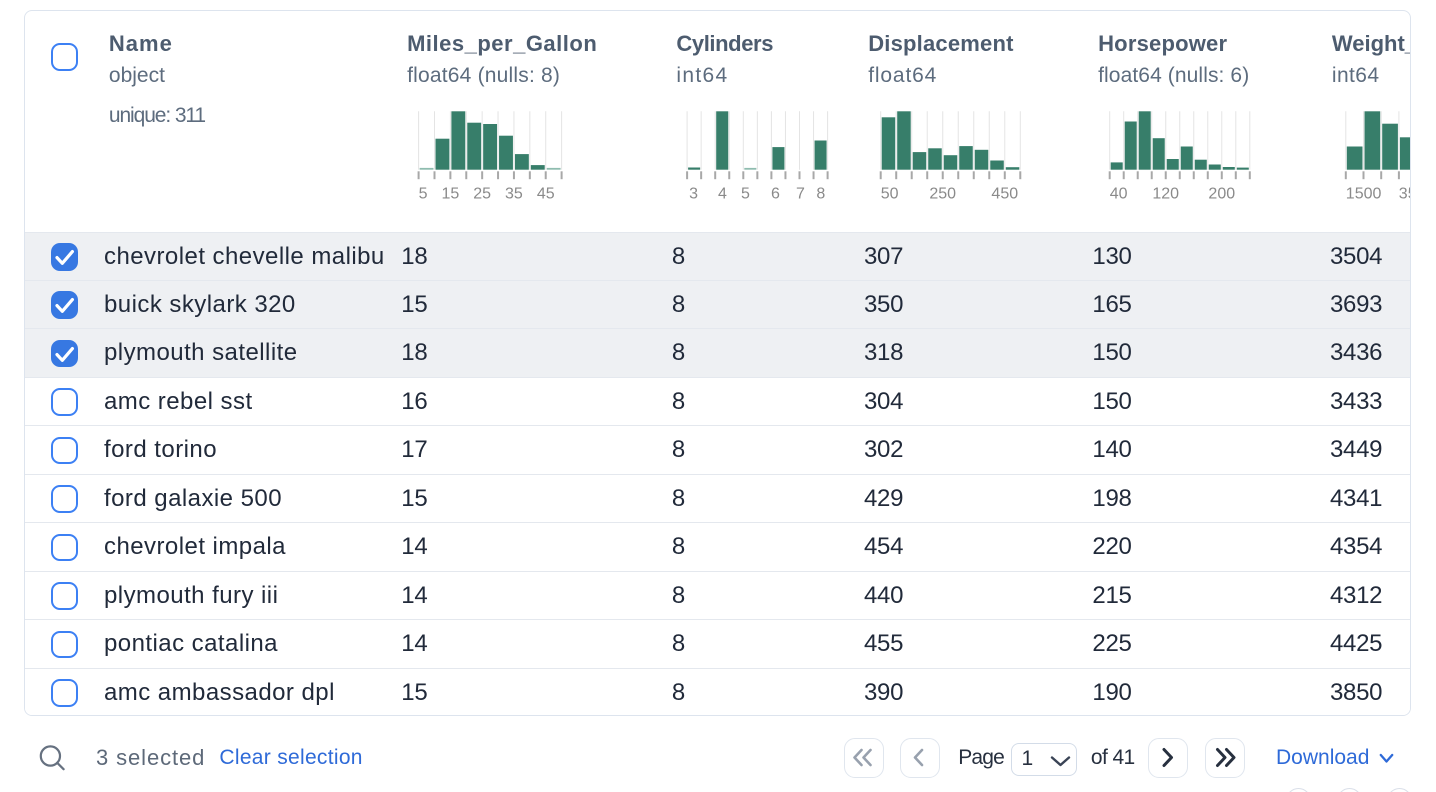 This screenshot has height=792, width=1436. Describe the element at coordinates (890, 193) in the screenshot. I see `svg-text: 50` at that location.